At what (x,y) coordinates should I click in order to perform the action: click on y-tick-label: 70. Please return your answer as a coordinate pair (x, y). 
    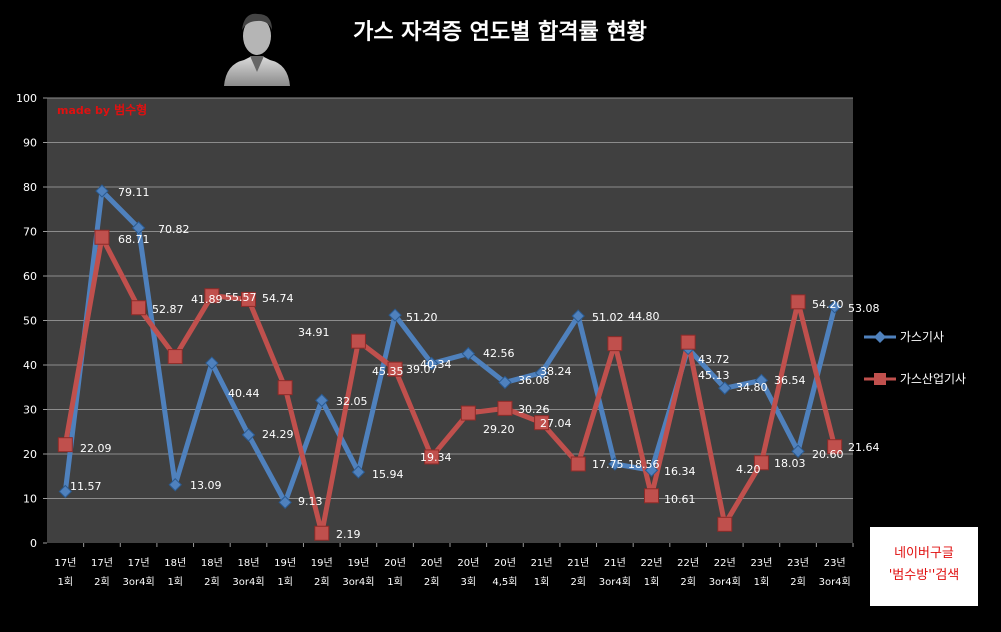
    Looking at the image, I should click on (30, 232).